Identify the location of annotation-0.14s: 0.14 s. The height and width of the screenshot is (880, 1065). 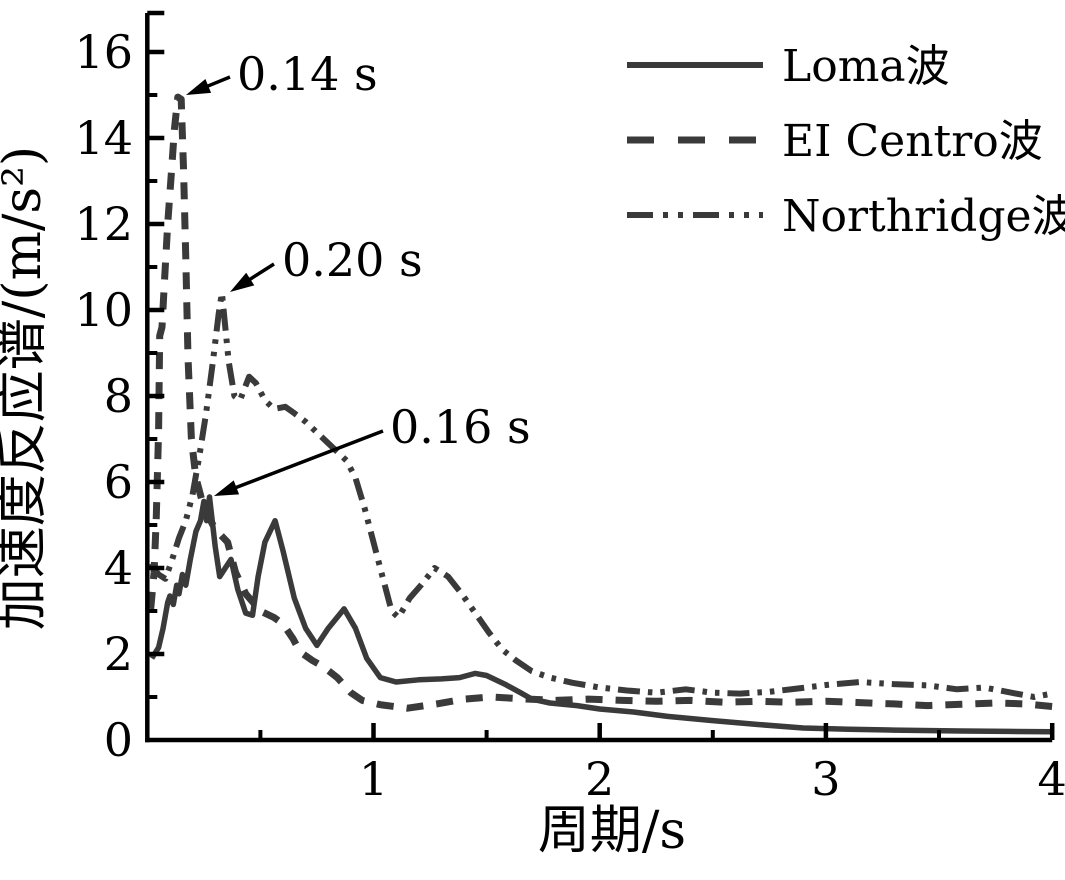
(282, 74).